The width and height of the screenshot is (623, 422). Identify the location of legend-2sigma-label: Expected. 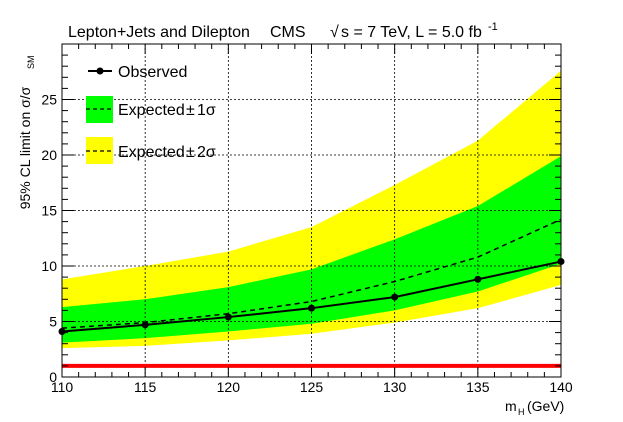
(151, 152).